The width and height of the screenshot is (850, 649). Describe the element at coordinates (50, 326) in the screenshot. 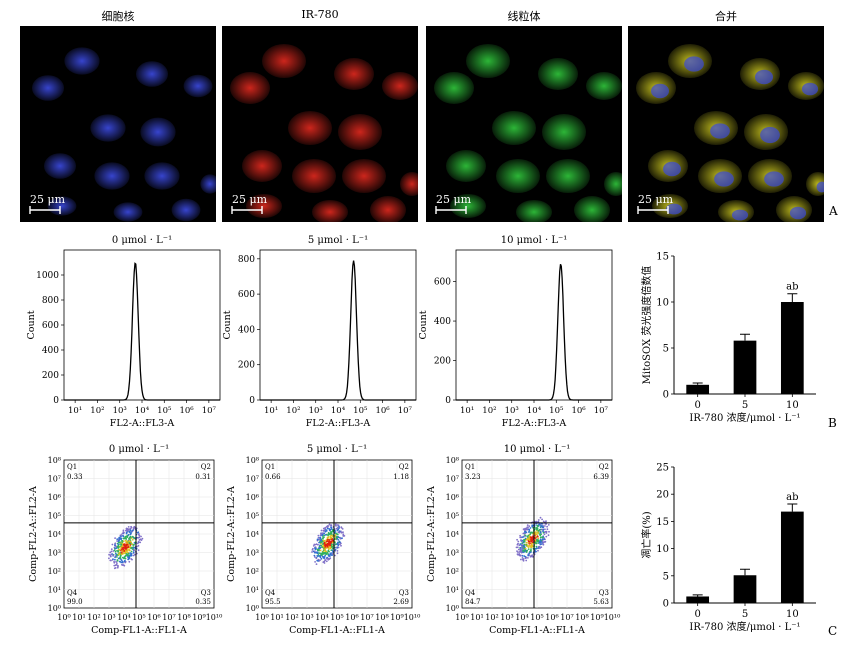

I see `y-tick-label: 600` at that location.